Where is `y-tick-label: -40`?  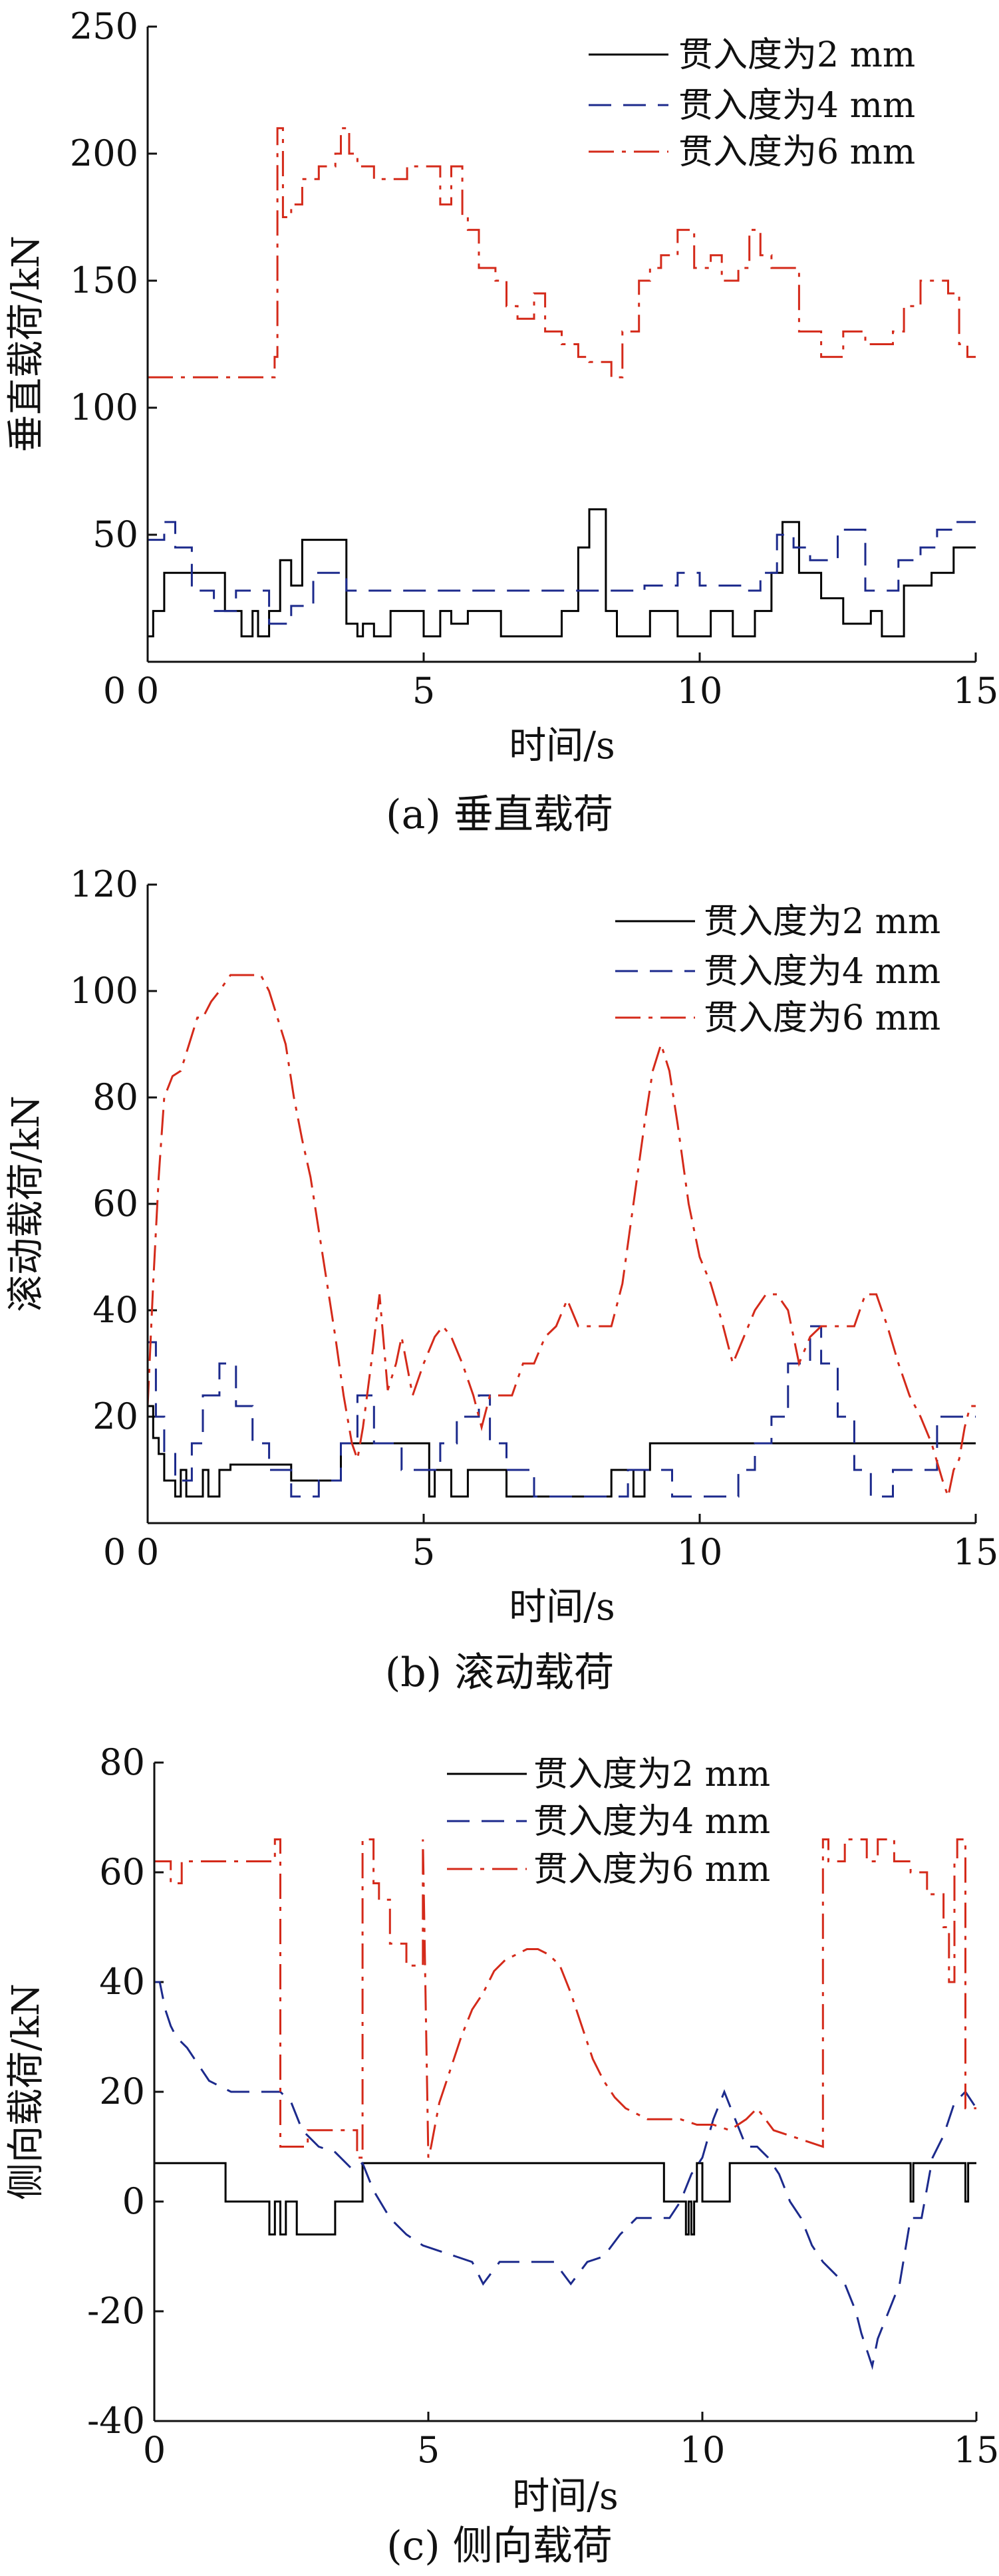
y-tick-label: -40 is located at coordinates (116, 2421).